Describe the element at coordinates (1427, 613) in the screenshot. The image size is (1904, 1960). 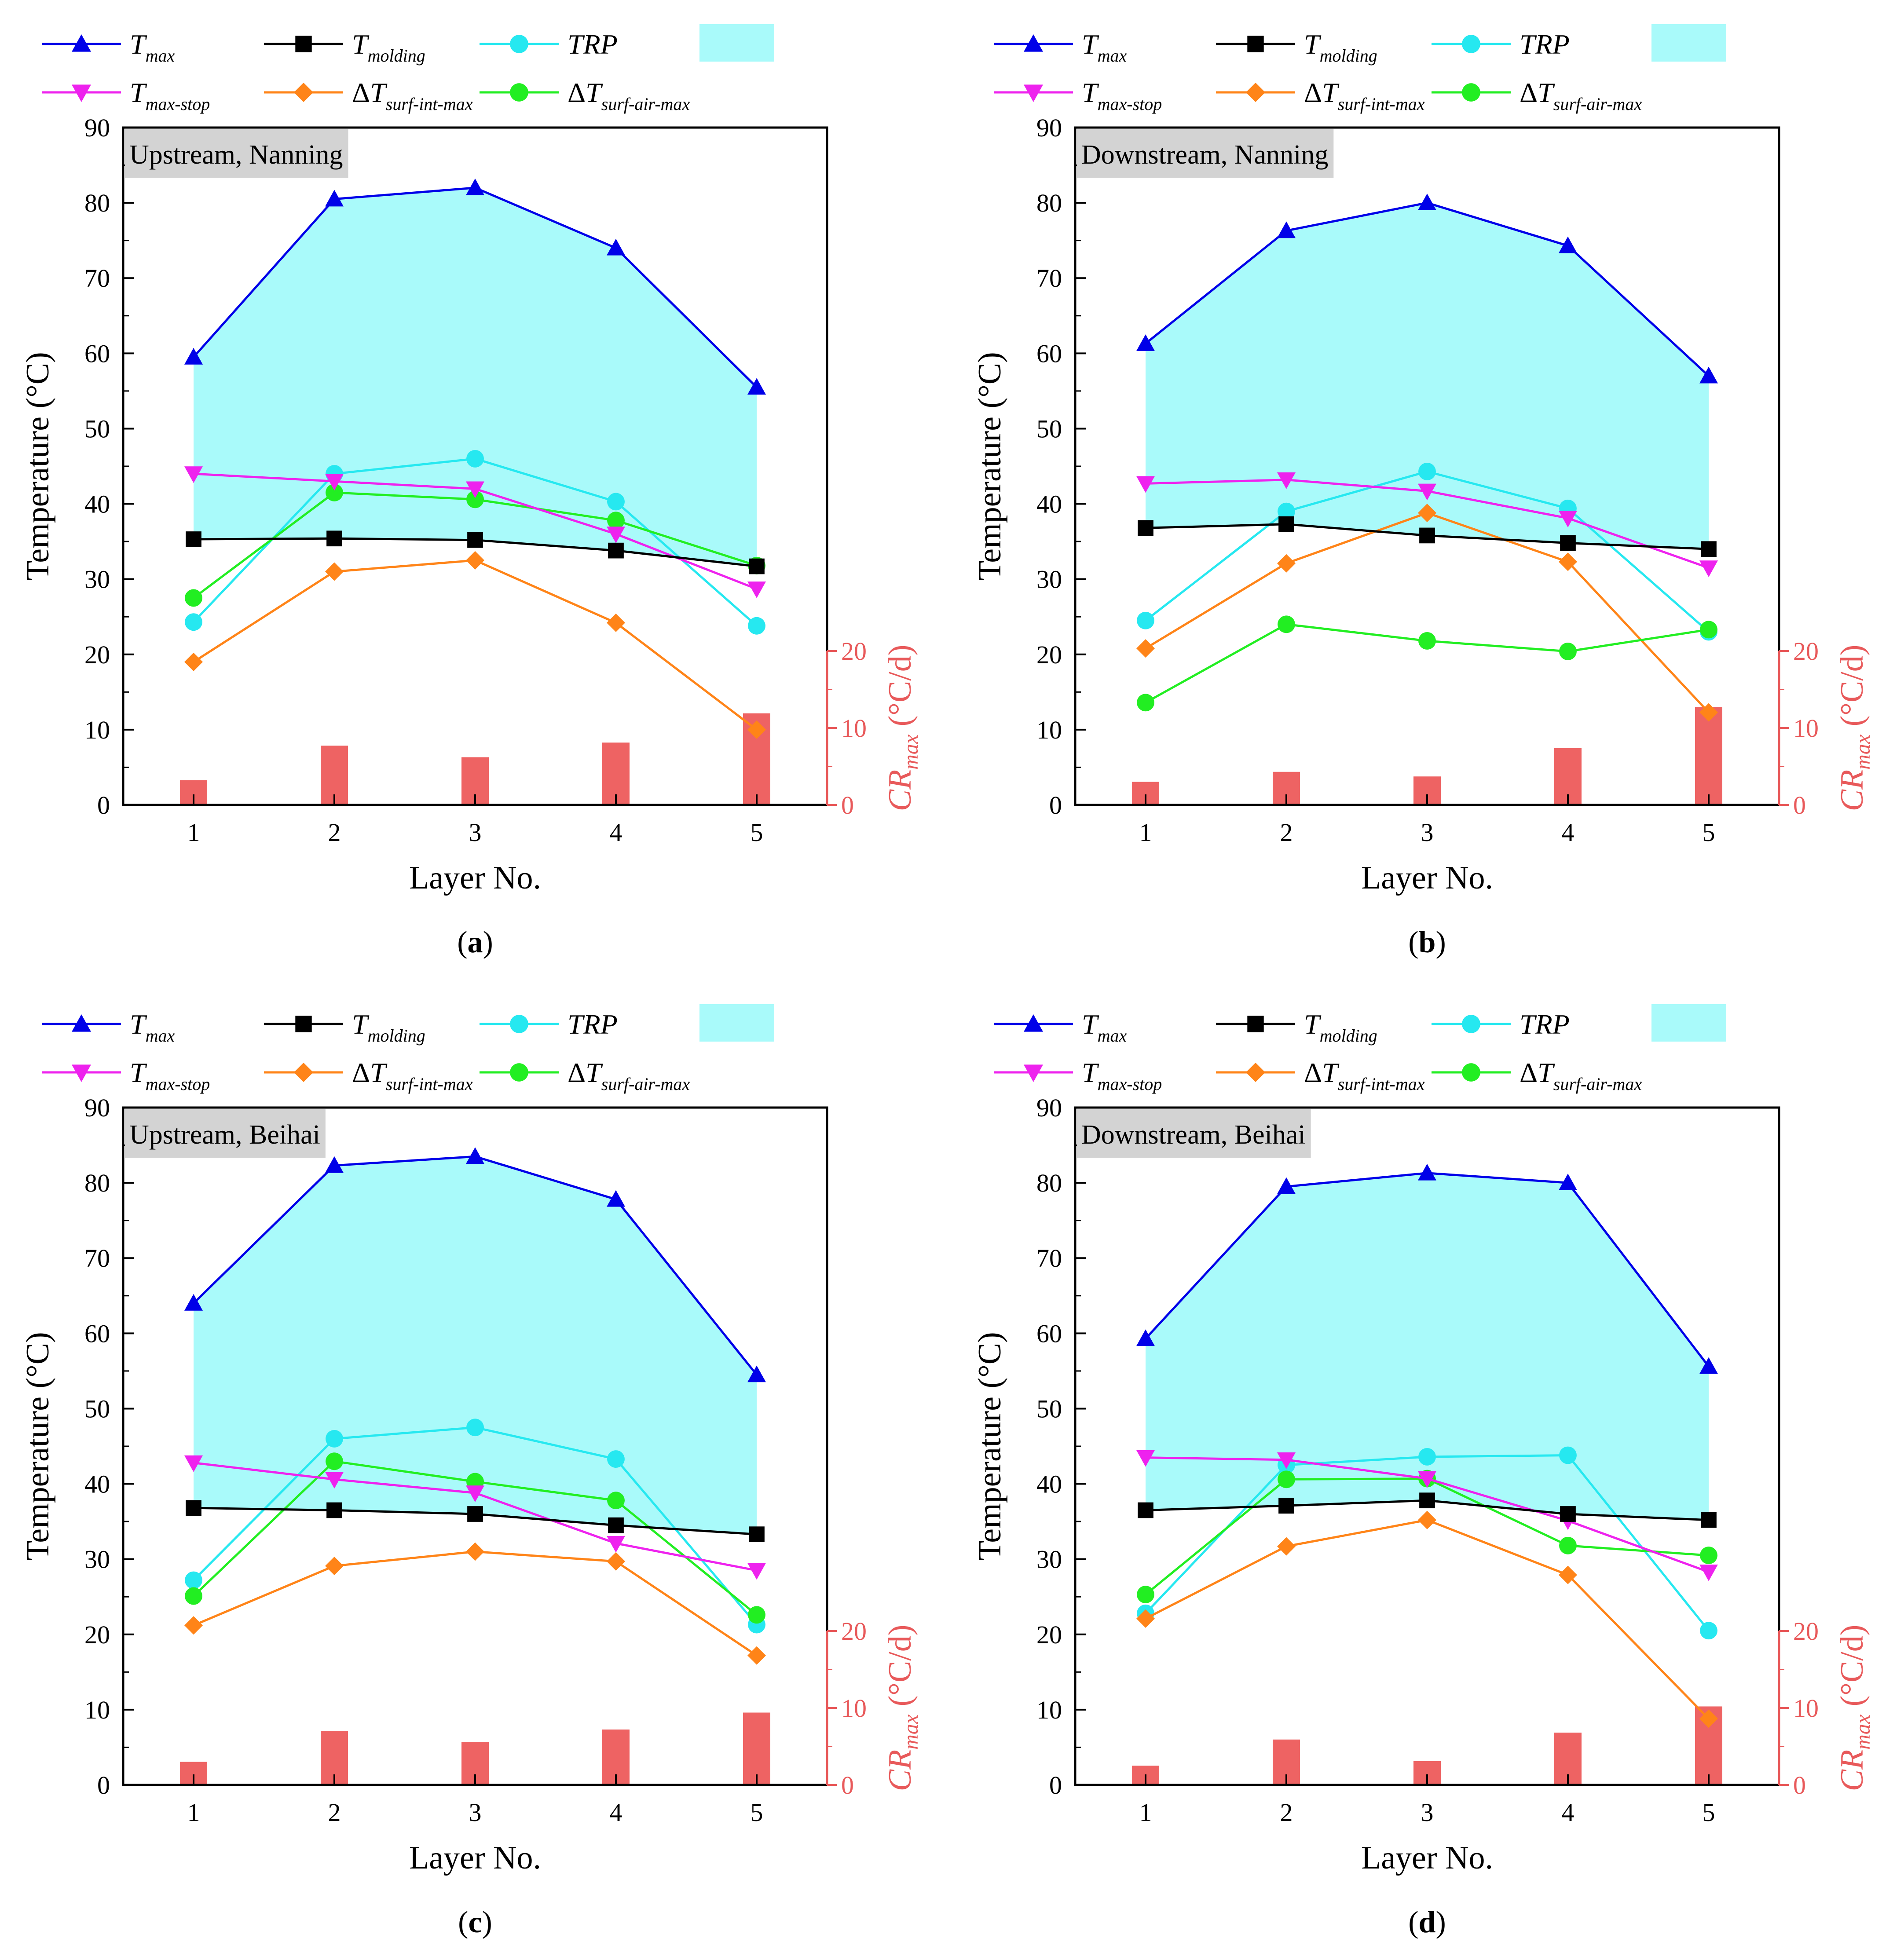
I see `series-dtsurfint` at that location.